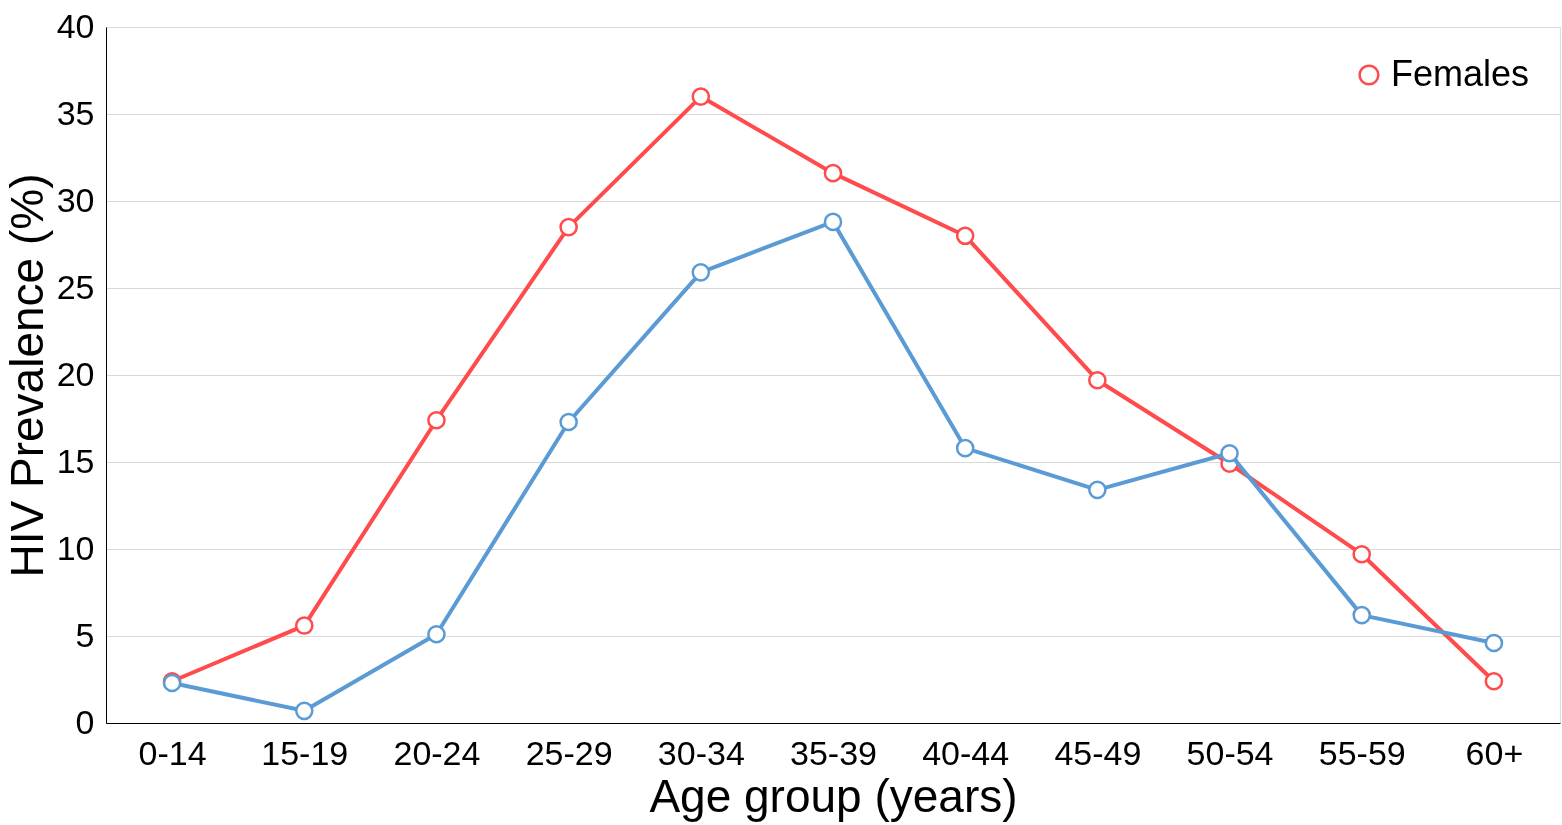 This screenshot has height=825, width=1562. Describe the element at coordinates (75, 199) in the screenshot. I see `y-tick-label: 30` at that location.